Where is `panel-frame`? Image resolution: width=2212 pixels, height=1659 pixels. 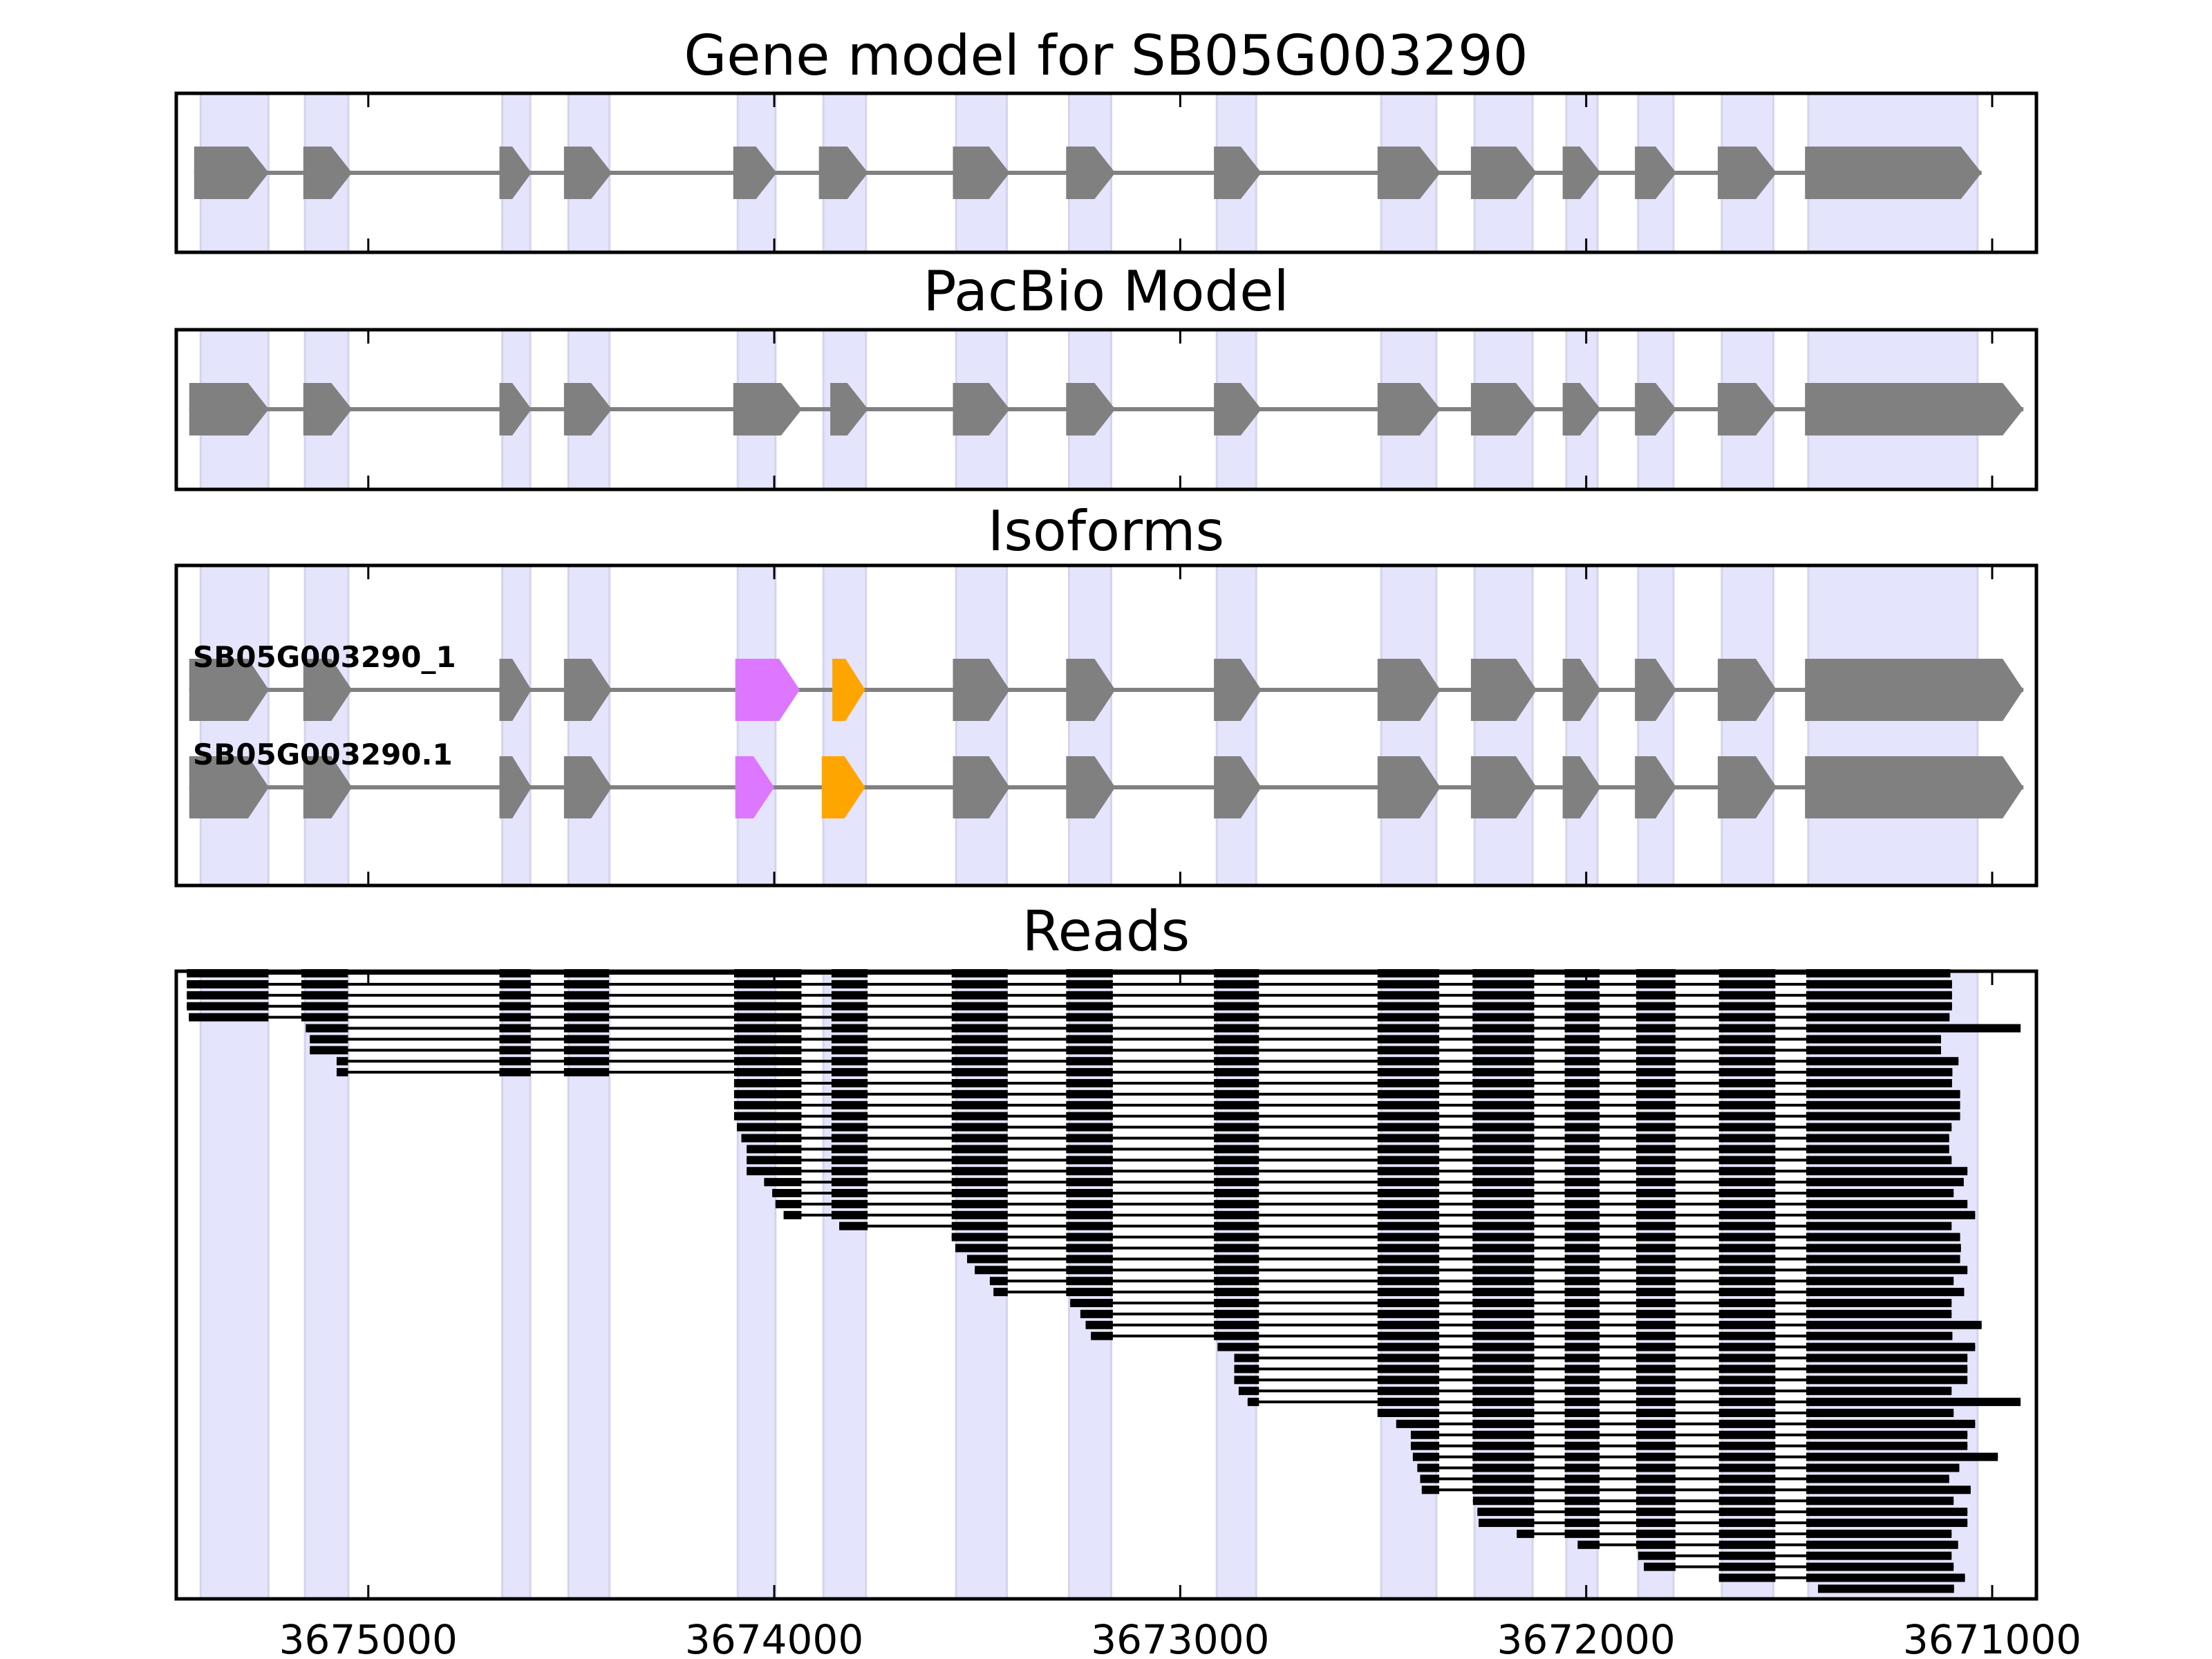
panel-frame is located at coordinates (1106, 409).